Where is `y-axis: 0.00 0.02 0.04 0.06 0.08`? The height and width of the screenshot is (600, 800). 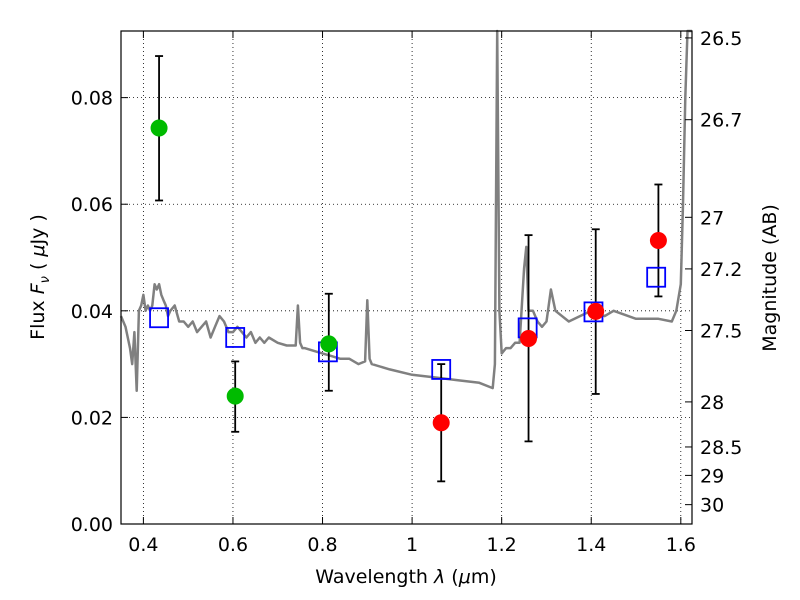
y-axis: 0.00 0.02 0.04 0.06 0.08 is located at coordinates (99, 312).